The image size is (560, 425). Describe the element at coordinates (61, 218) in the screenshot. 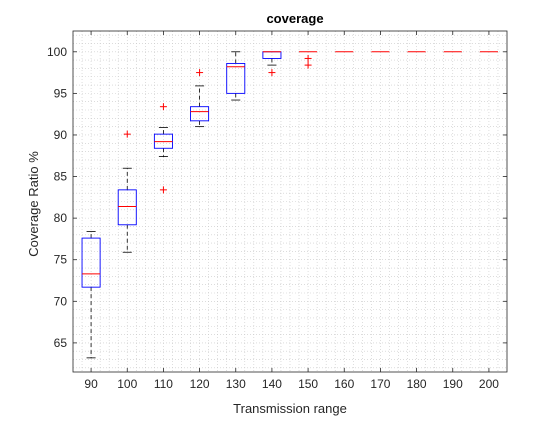

I see `y-tick-label: 80` at that location.